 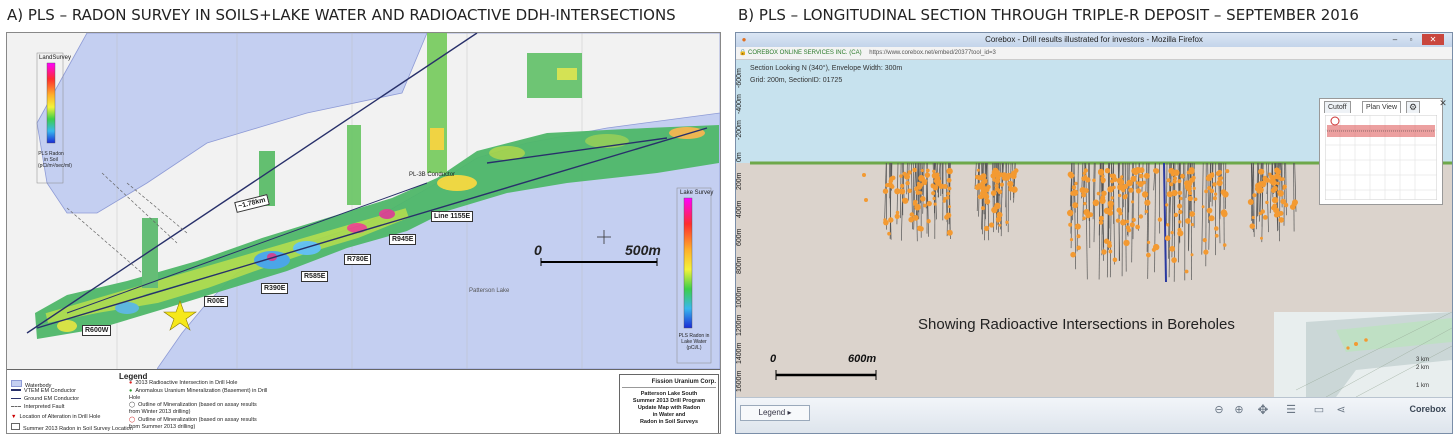 What do you see at coordinates (1443, 103) in the screenshot?
I see `inset-close-icon: ✕` at bounding box center [1443, 103].